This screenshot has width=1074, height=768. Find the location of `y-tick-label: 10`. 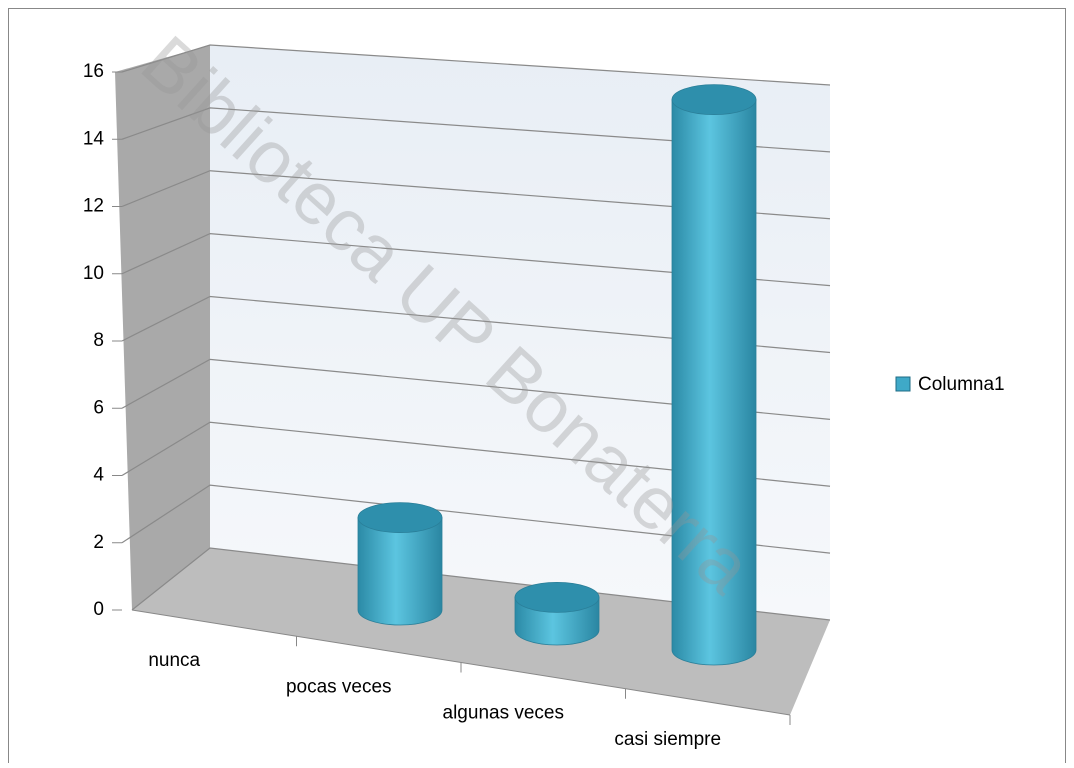

y-tick-label: 10 is located at coordinates (93, 273).